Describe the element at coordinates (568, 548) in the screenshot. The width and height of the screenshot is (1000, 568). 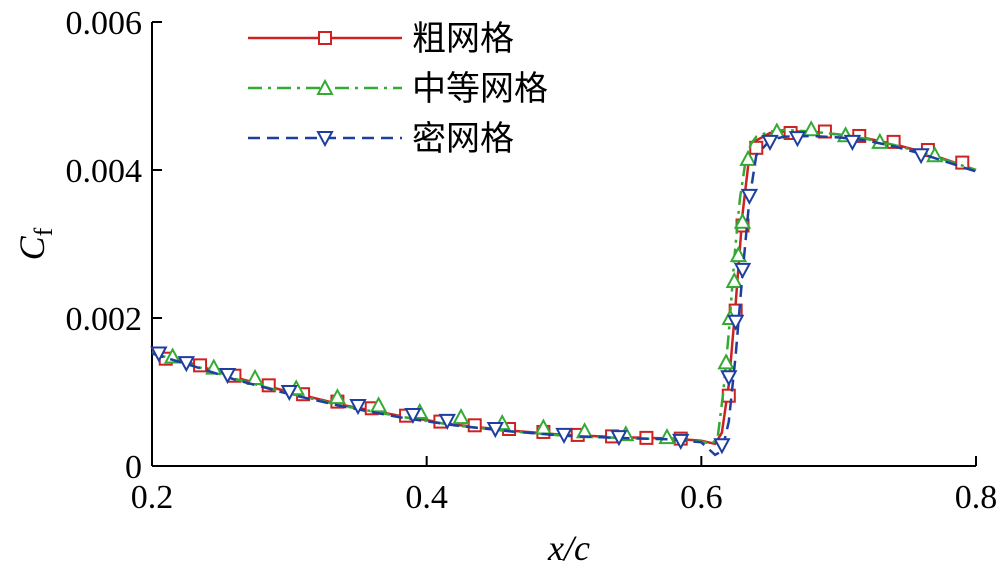
I see `x-axis-title: x/c` at that location.